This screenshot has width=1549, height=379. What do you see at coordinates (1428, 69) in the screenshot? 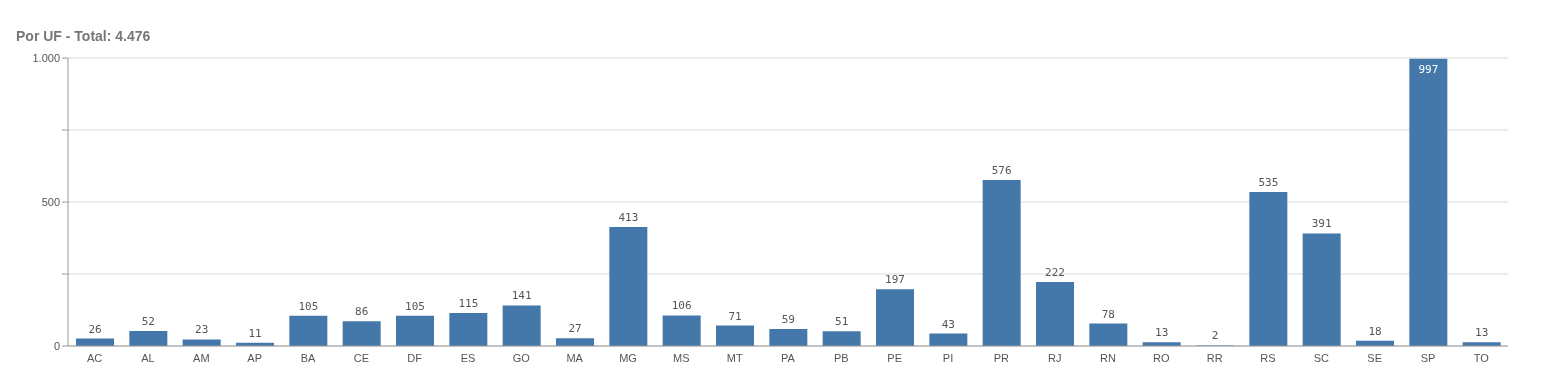
I see `data-label: 997` at bounding box center [1428, 69].